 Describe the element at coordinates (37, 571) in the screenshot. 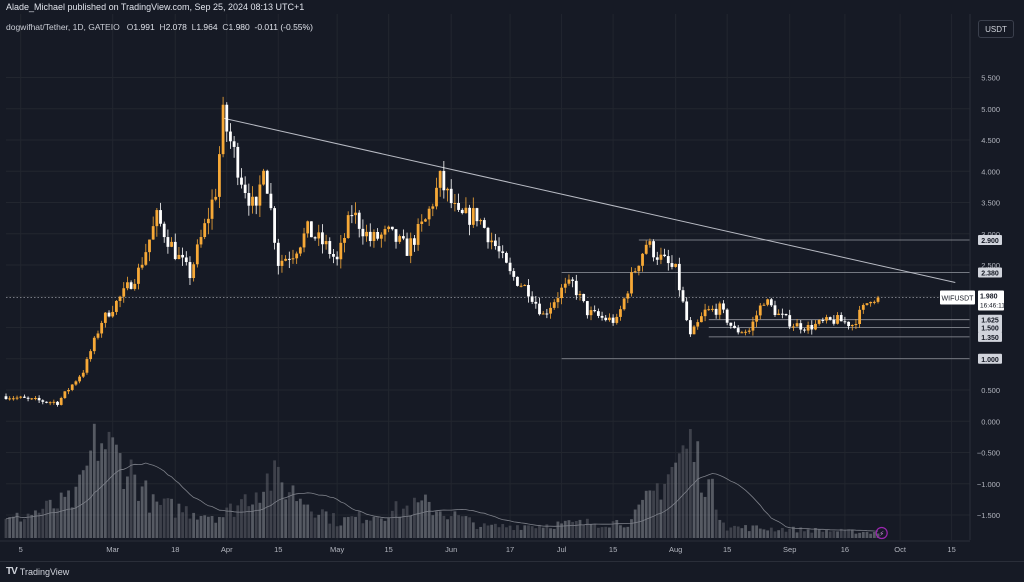

I see `tradingview-logo: TV TradingView` at that location.